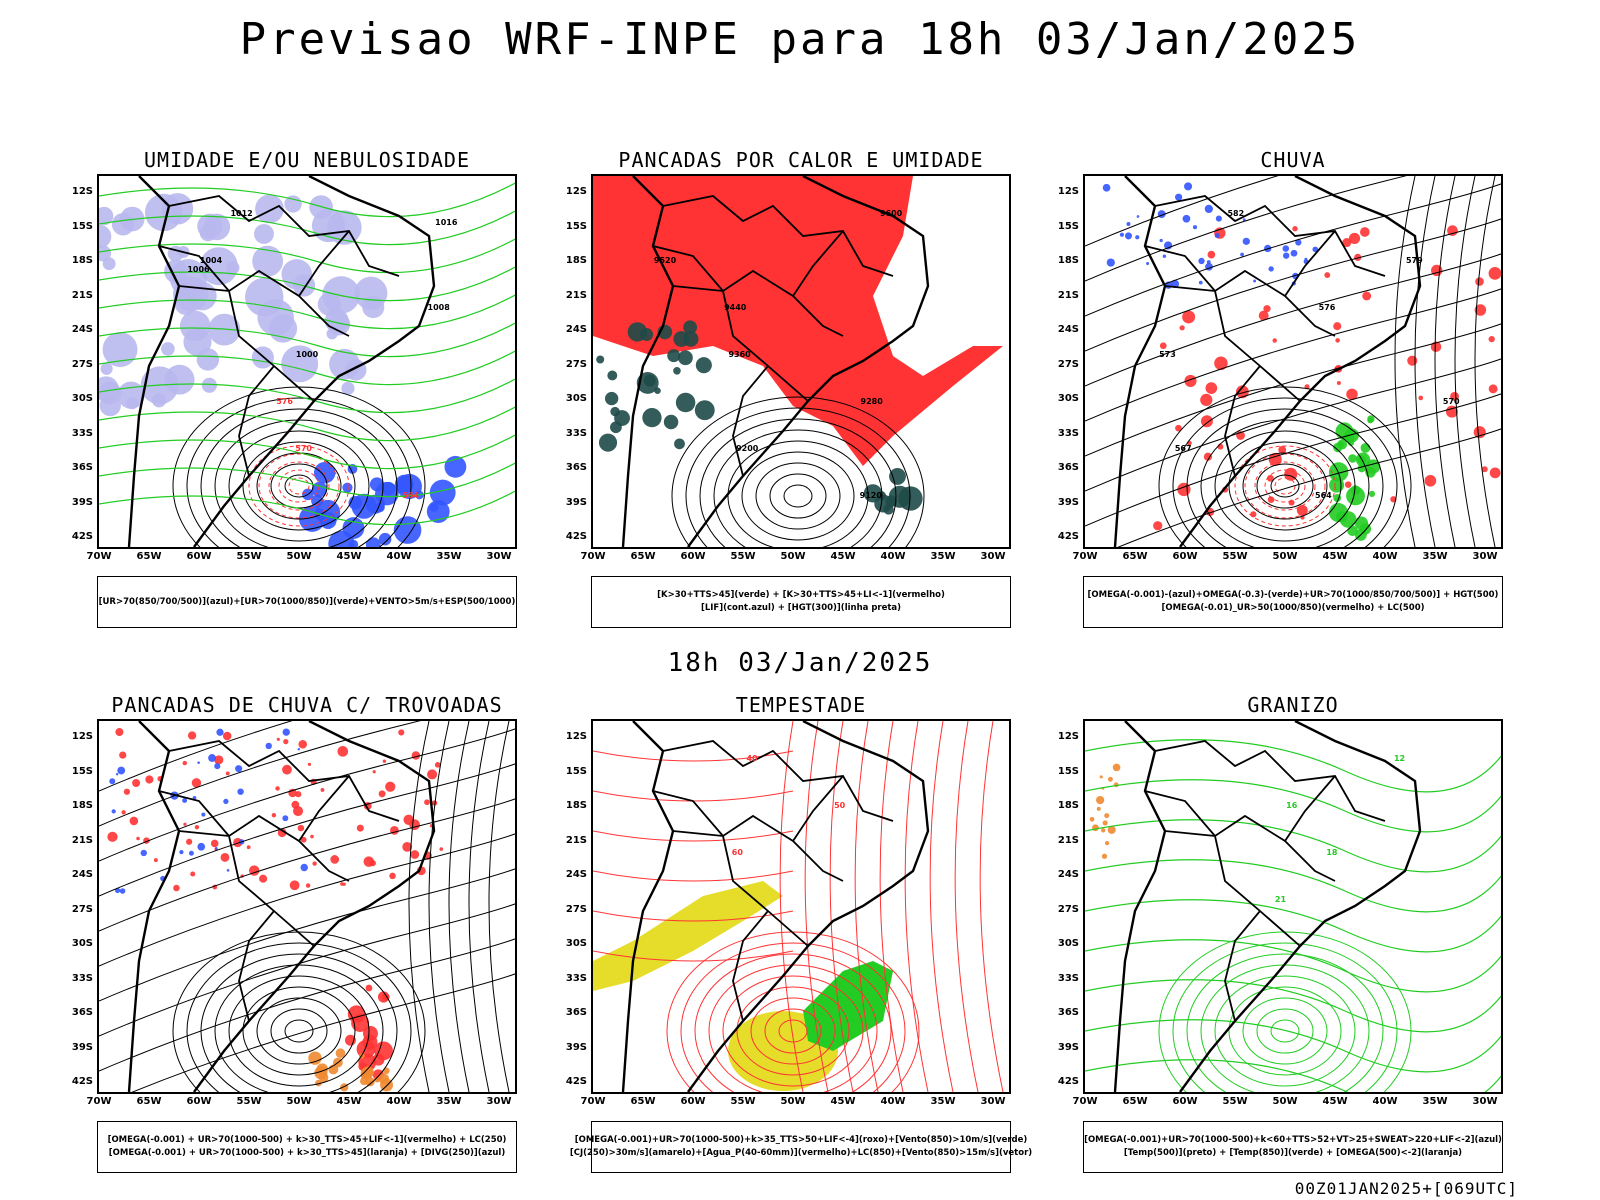 Image resolution: width=1600 pixels, height=1200 pixels. Describe the element at coordinates (738, 852) in the screenshot. I see `contour-label: 60` at that location.